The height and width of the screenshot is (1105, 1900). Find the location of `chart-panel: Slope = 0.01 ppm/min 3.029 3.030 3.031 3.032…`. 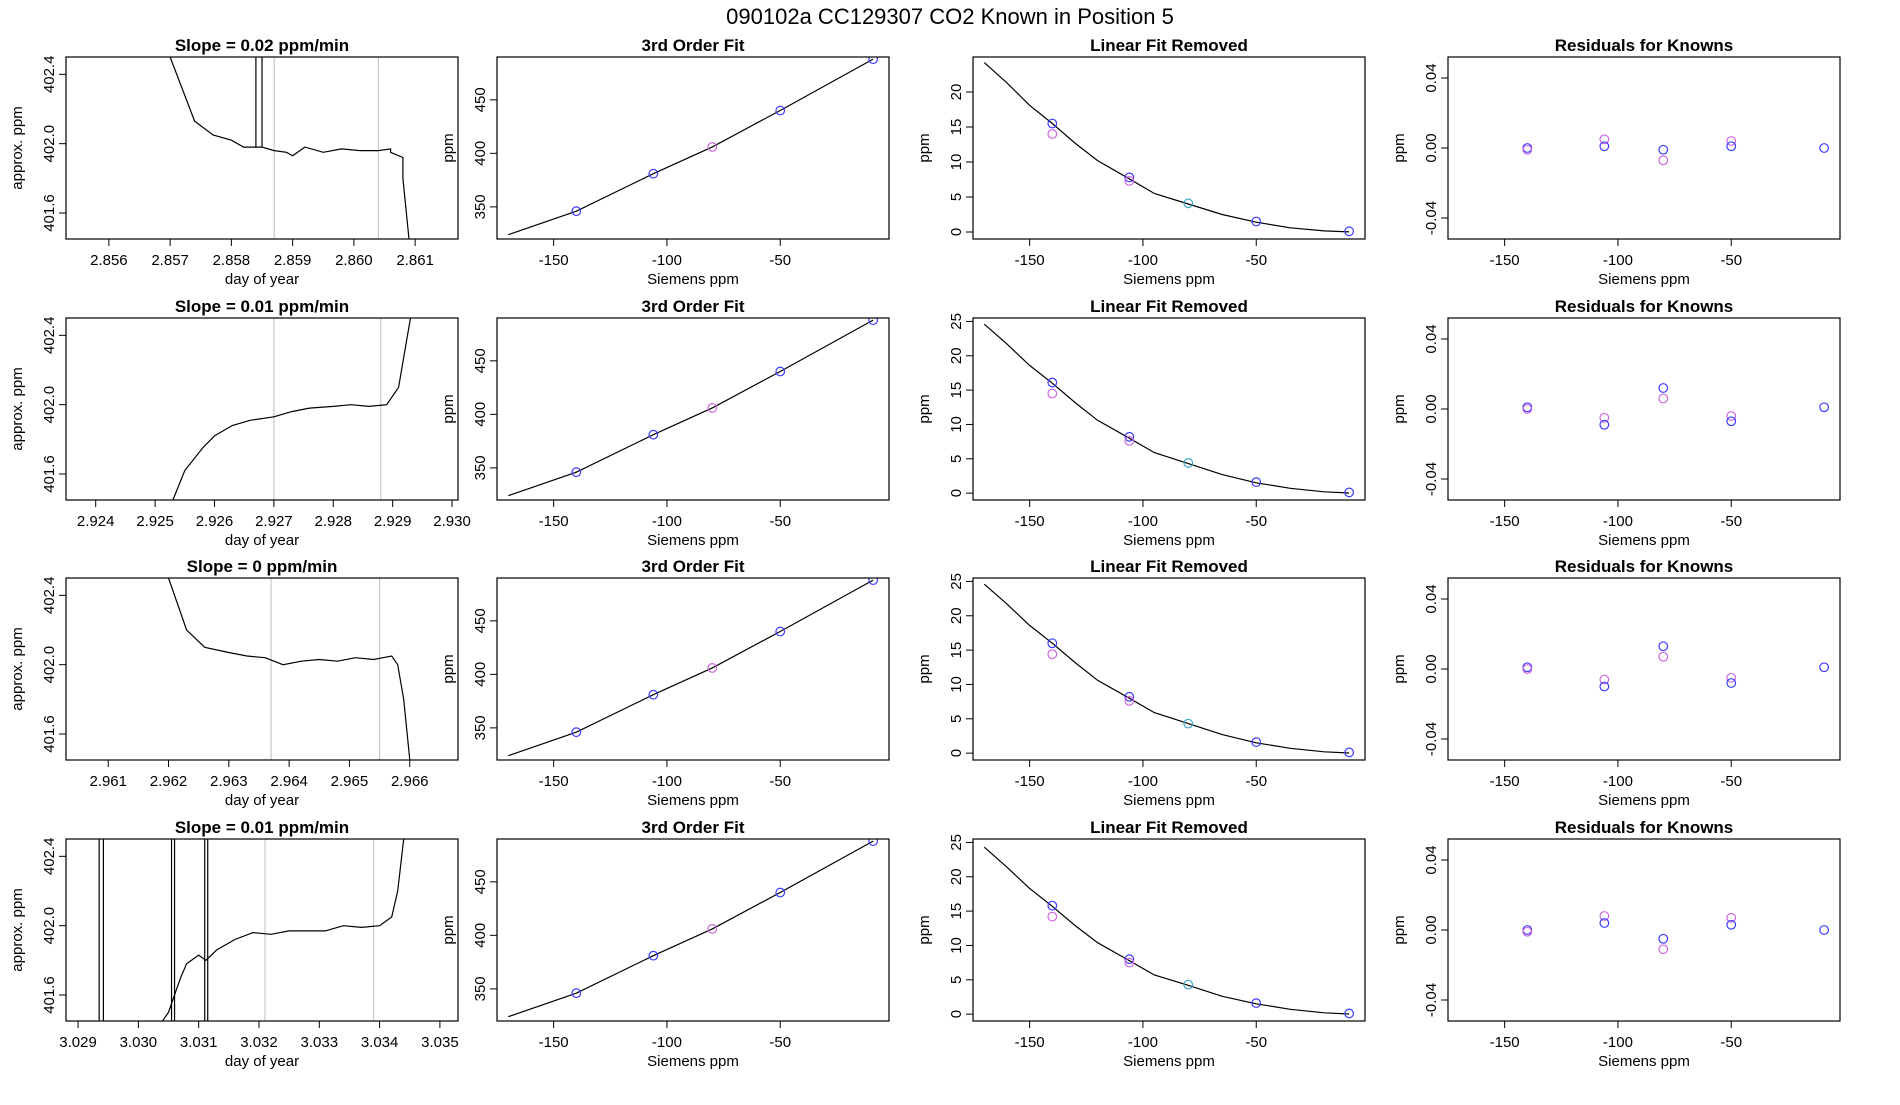

chart-panel: Slope = 0.01 ppm/min 3.029 3.030 3.031 3.032… is located at coordinates (234, 944).